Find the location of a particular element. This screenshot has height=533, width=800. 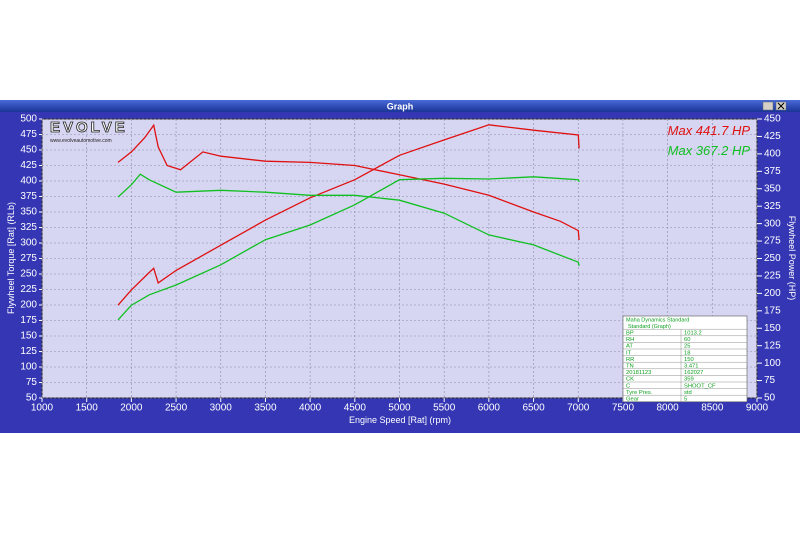

y-tick-label: 475 is located at coordinates (28, 134).